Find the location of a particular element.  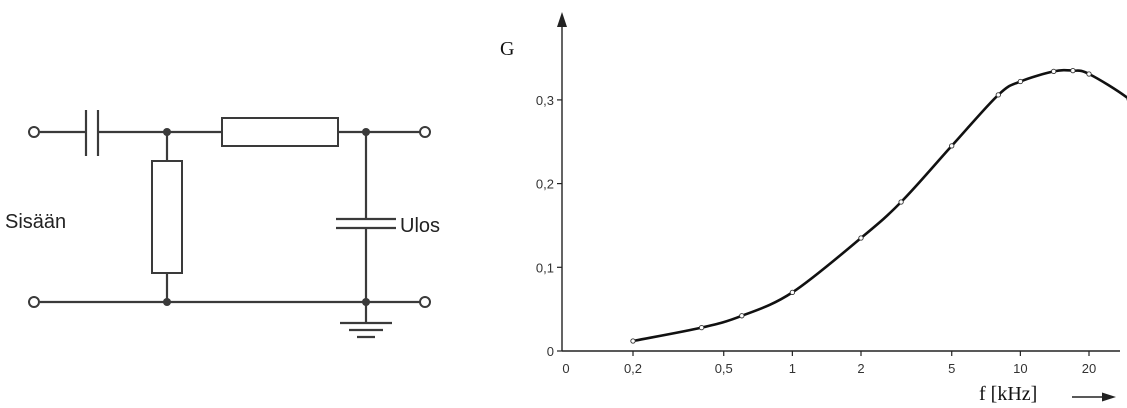

y-axis-label: G is located at coordinates (507, 49).